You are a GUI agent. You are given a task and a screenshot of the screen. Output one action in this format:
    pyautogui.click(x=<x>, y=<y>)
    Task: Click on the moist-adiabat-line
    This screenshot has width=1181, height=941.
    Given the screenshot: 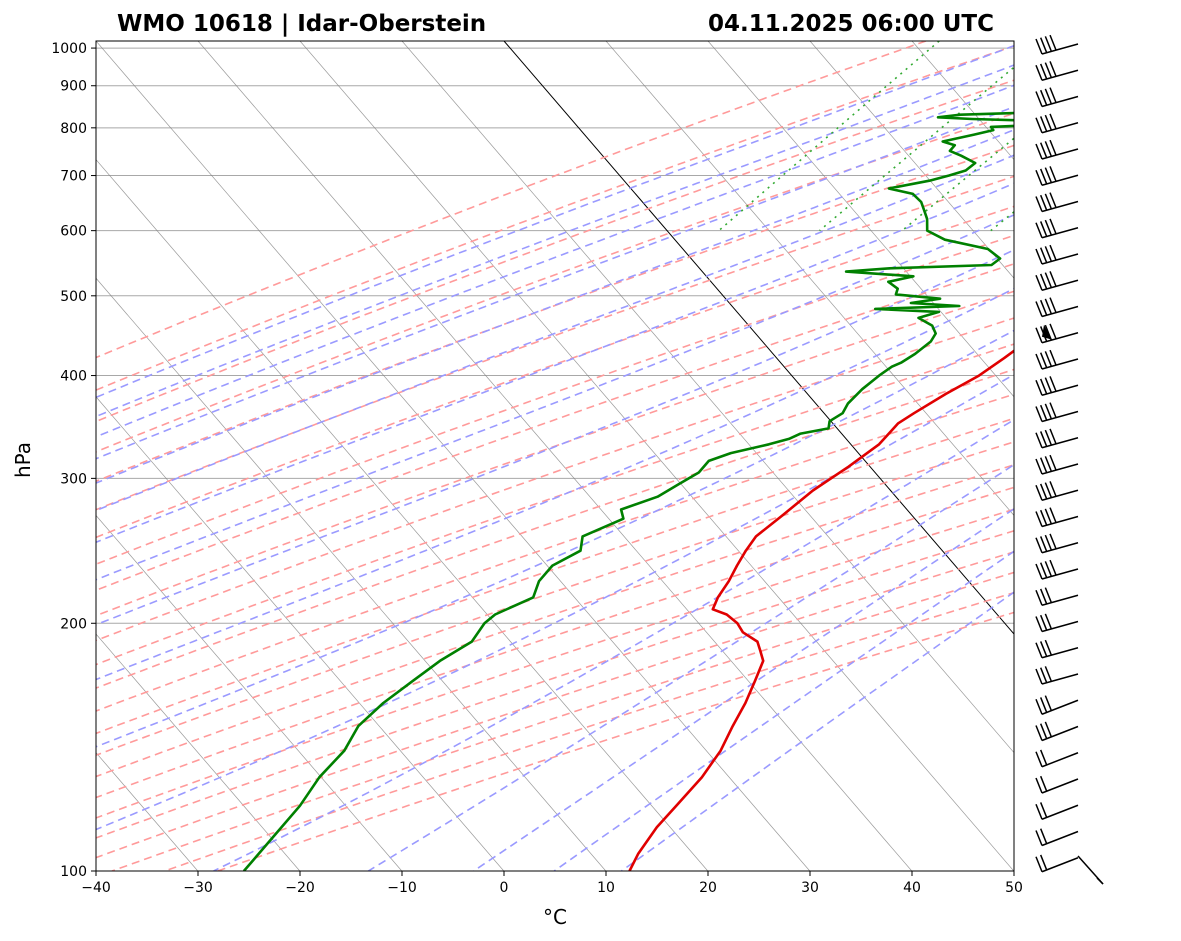 What is the action you would take?
    pyautogui.click(x=817, y=731)
    